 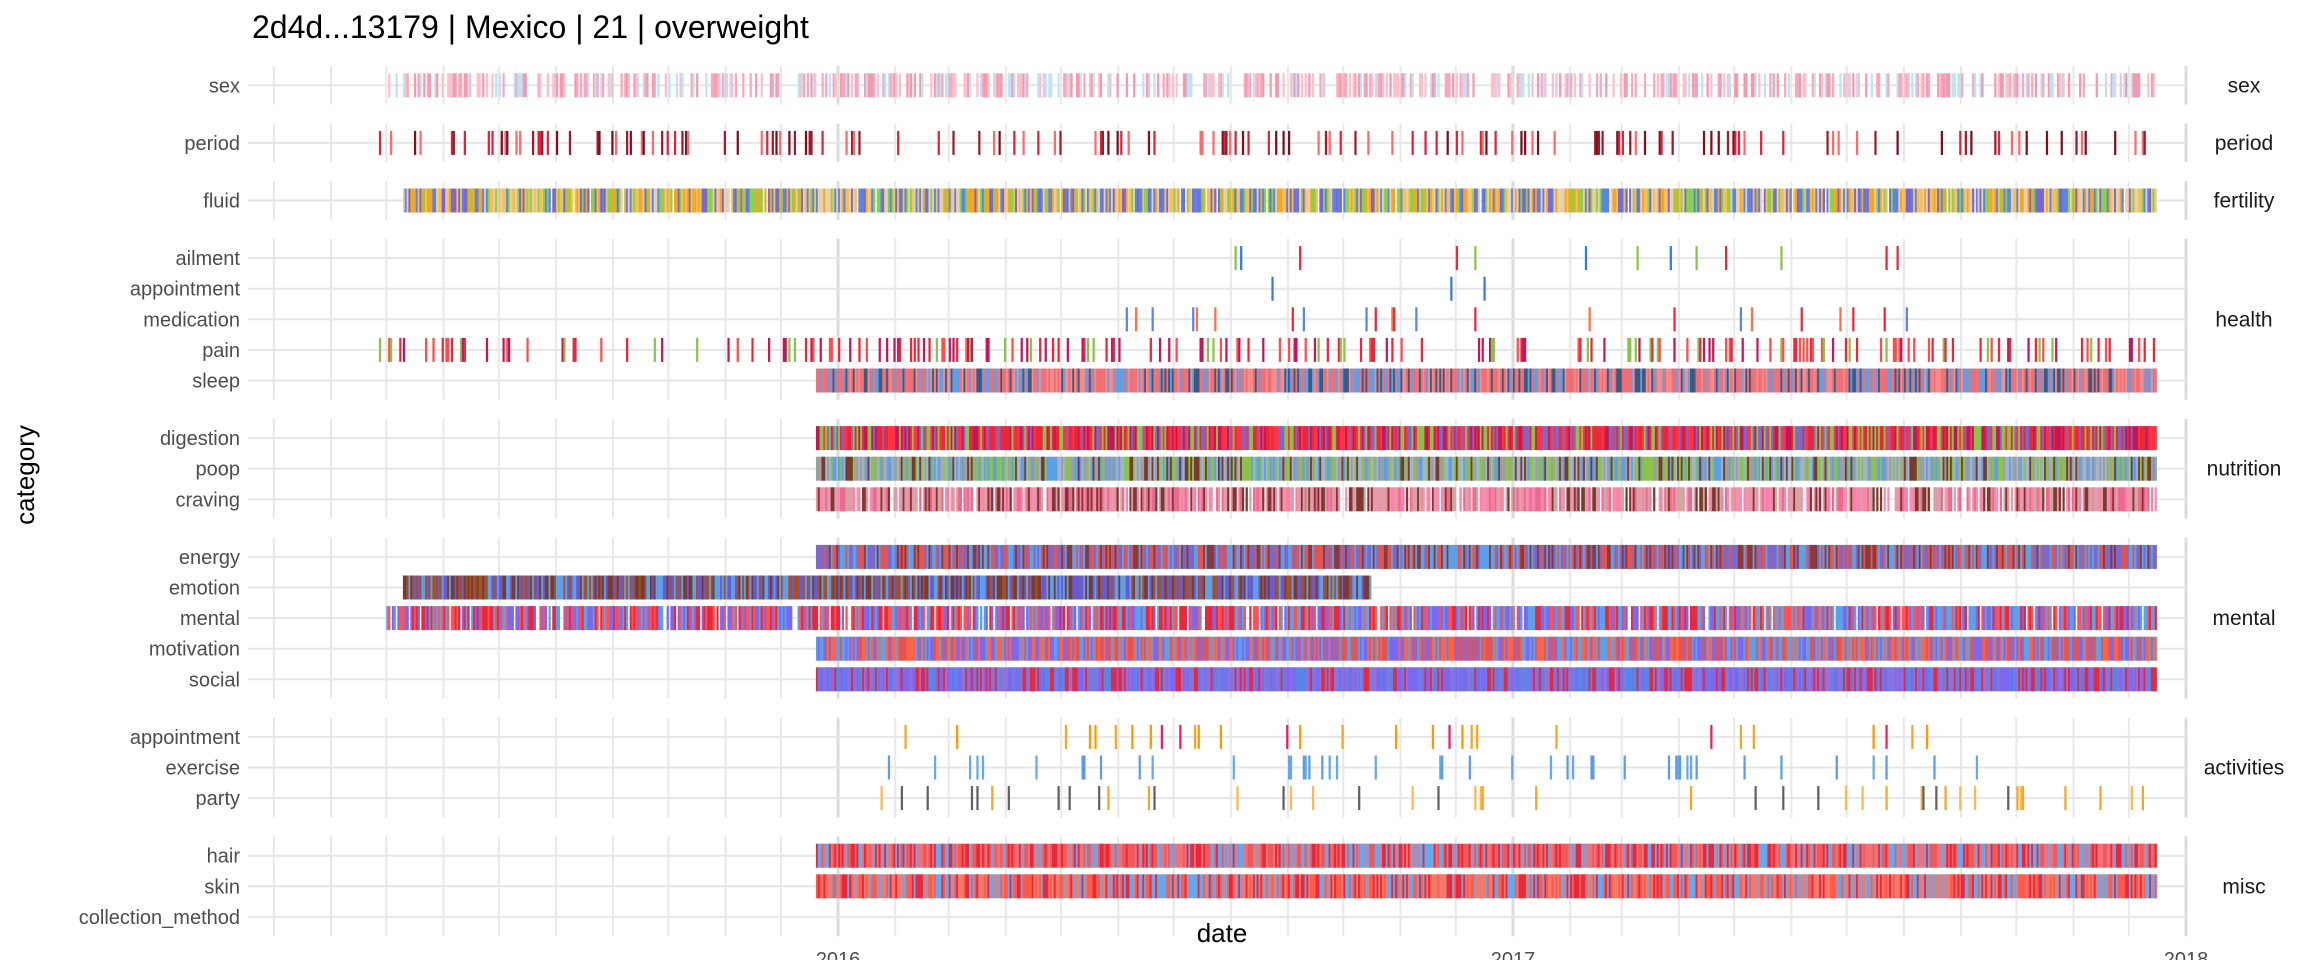 I want to click on event-series-medication, so click(x=1516, y=319).